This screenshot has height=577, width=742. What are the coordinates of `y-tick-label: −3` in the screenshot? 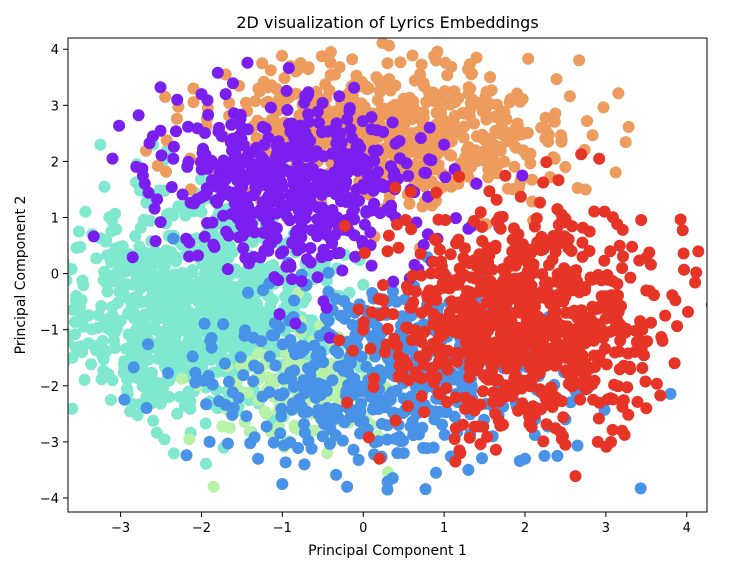 It's located at (49, 443).